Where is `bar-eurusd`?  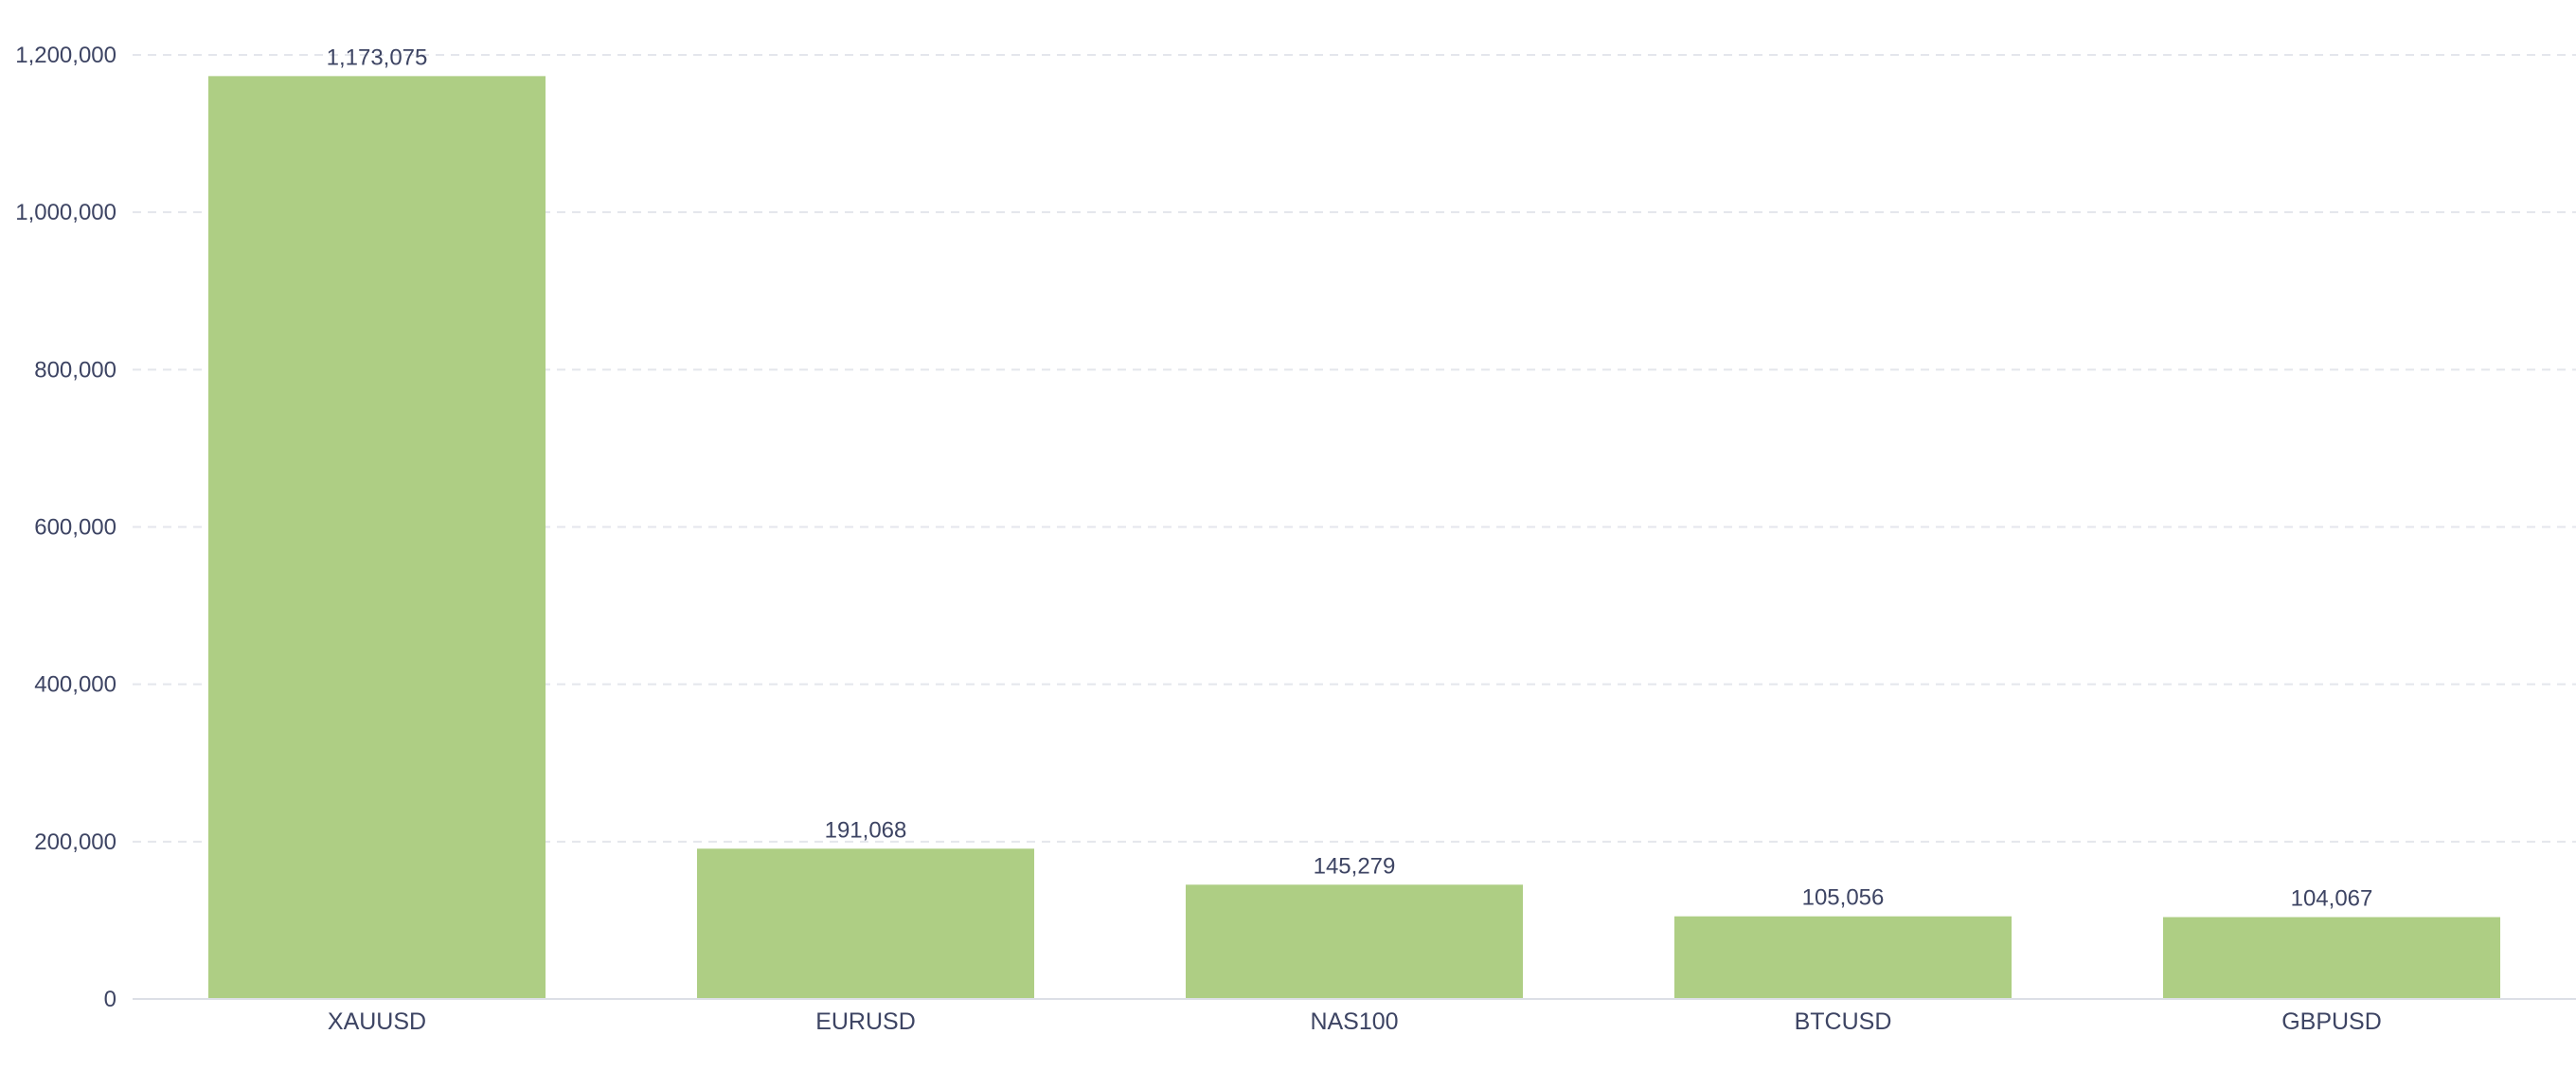 bar-eurusd is located at coordinates (865, 924).